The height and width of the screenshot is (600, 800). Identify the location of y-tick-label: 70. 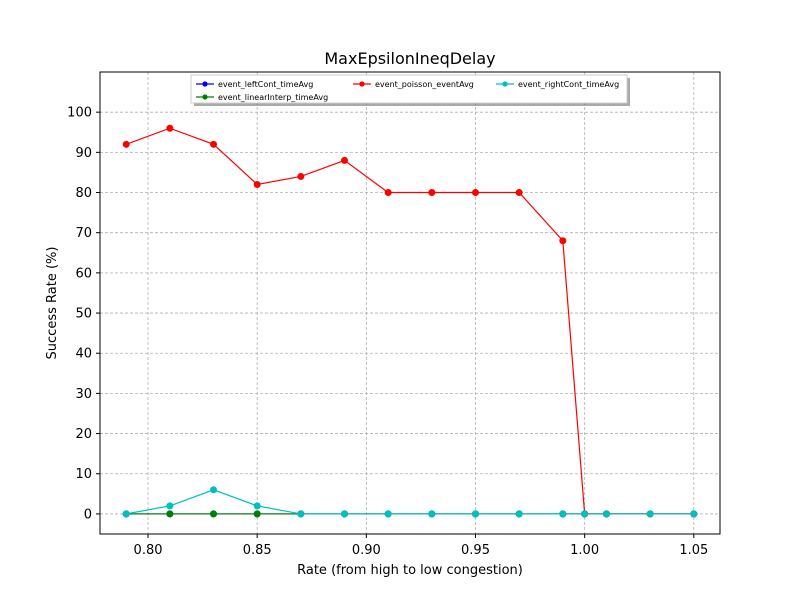
(83, 233).